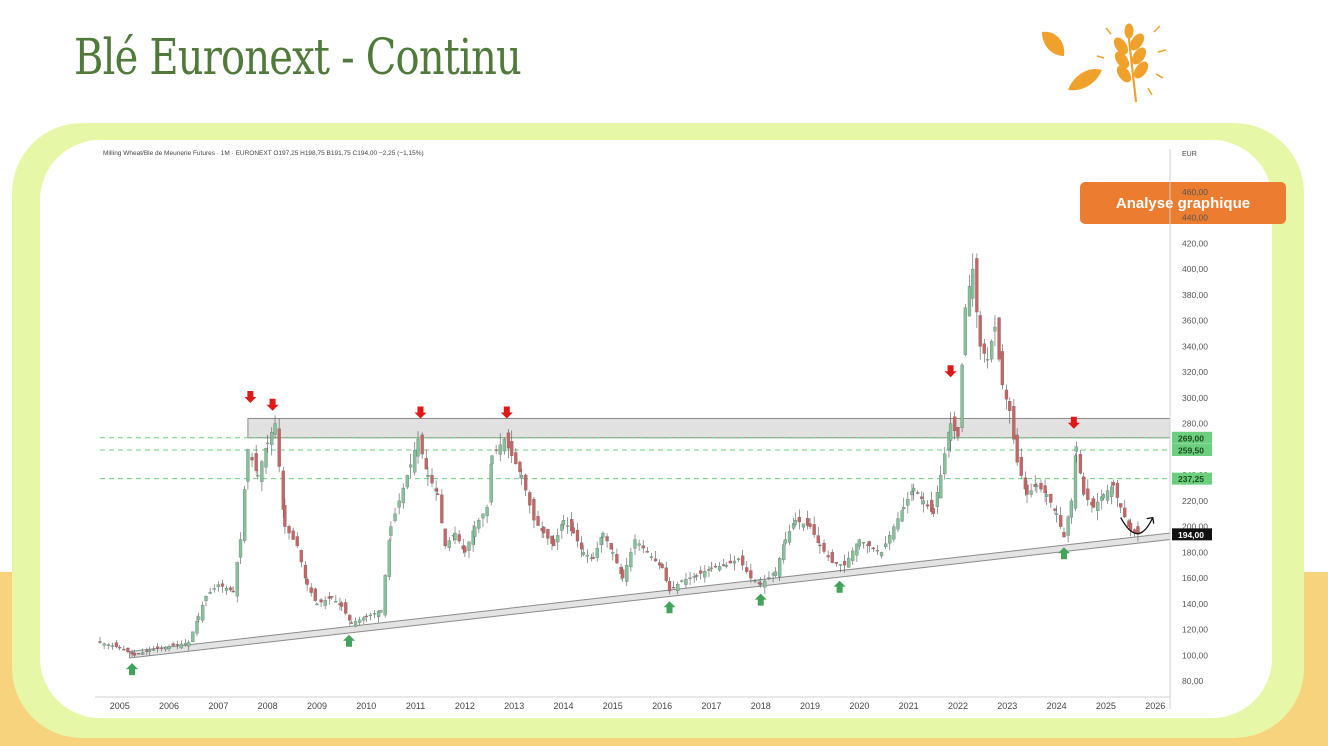 The width and height of the screenshot is (1328, 746). Describe the element at coordinates (1195, 295) in the screenshot. I see `y-tick-label: 380,00` at that location.